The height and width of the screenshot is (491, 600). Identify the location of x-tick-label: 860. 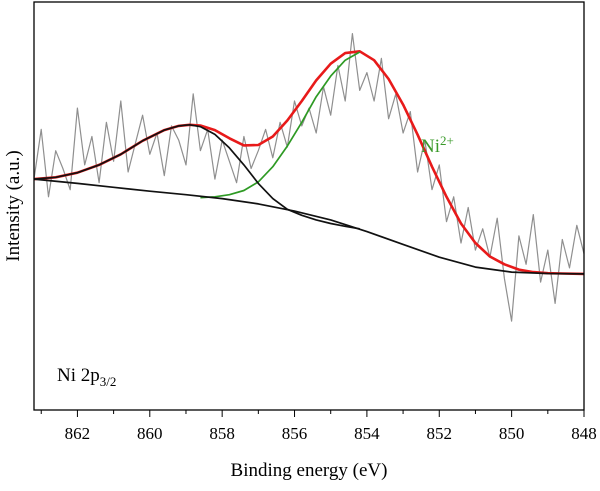
(150, 433).